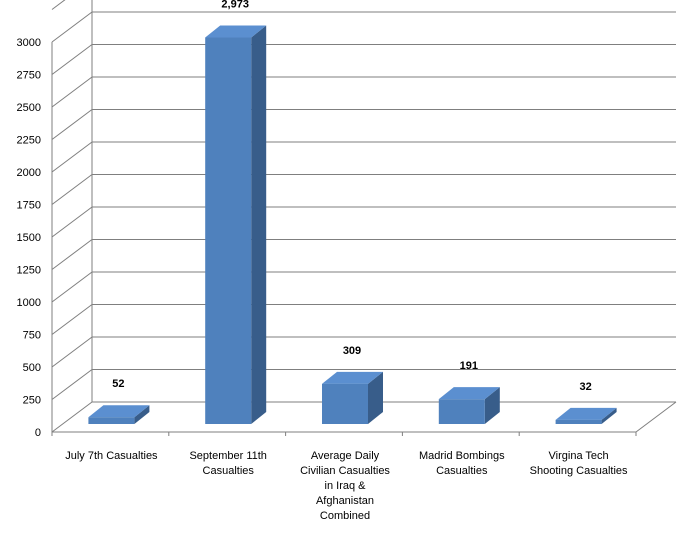 The image size is (691, 536). Describe the element at coordinates (29, 173) in the screenshot. I see `y-tick-label: 2000` at that location.